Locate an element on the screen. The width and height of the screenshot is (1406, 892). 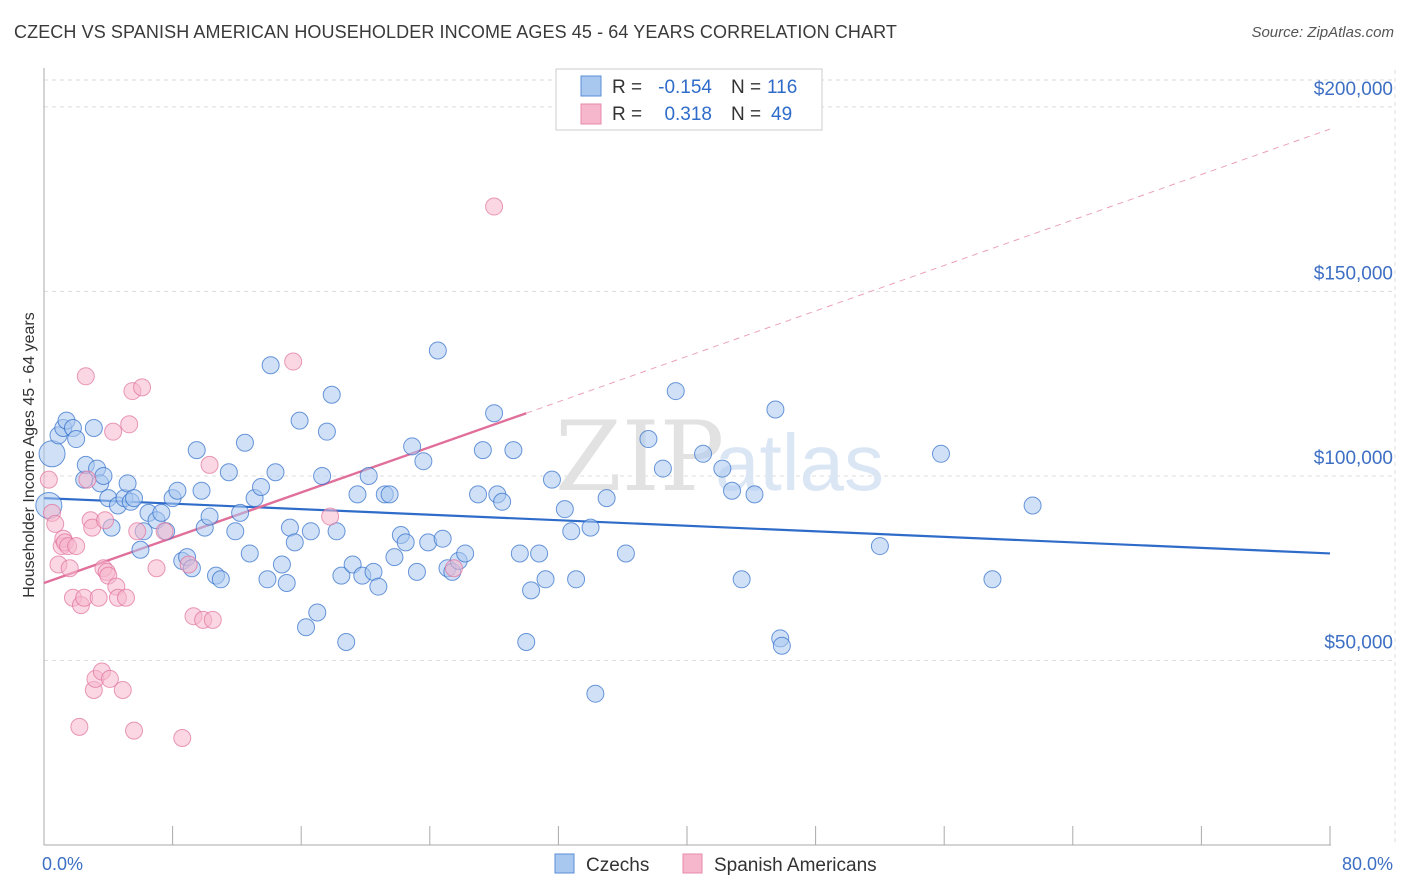
source-label: Source: ZipAtlas.com is located at coordinates (1322, 32).